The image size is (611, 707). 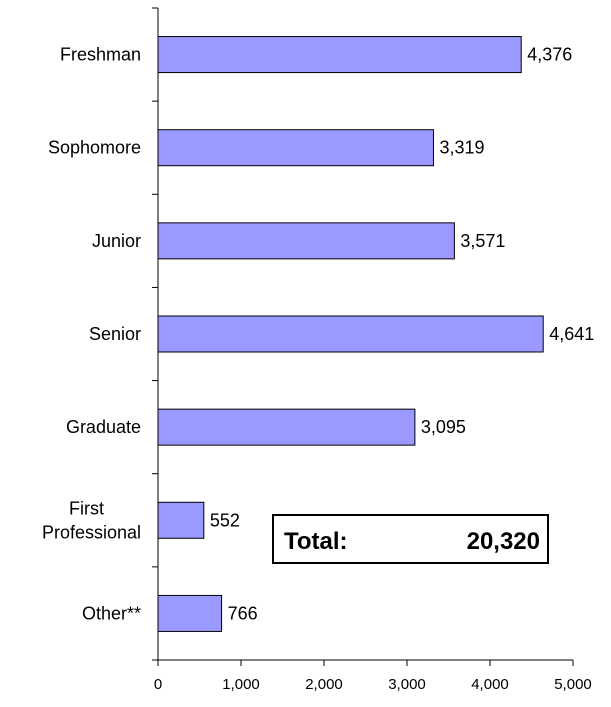 I want to click on x-tick-label: 2,000, so click(x=324, y=684).